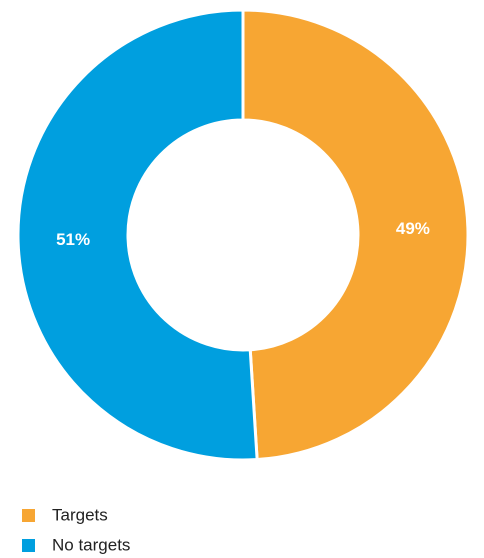 This screenshot has height=558, width=484. I want to click on data-label: 49%, so click(413, 228).